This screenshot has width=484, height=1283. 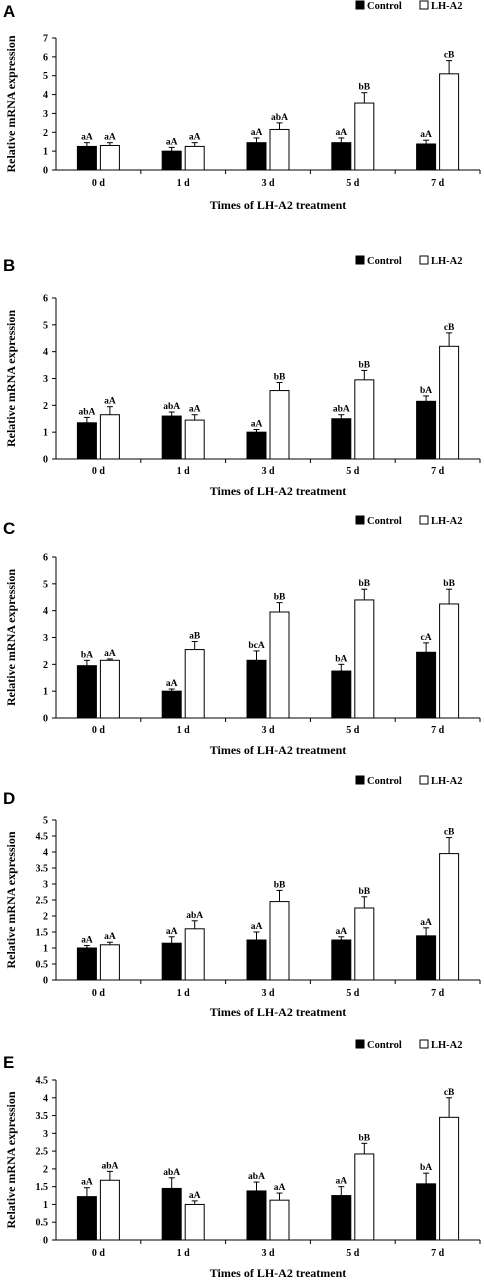 I want to click on significance-label: aB, so click(x=195, y=637).